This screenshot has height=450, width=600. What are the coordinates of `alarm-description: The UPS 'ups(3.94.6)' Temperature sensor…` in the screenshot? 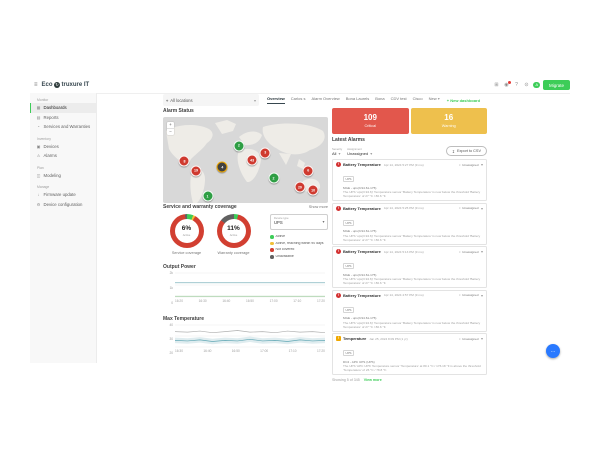 It's located at (412, 237).